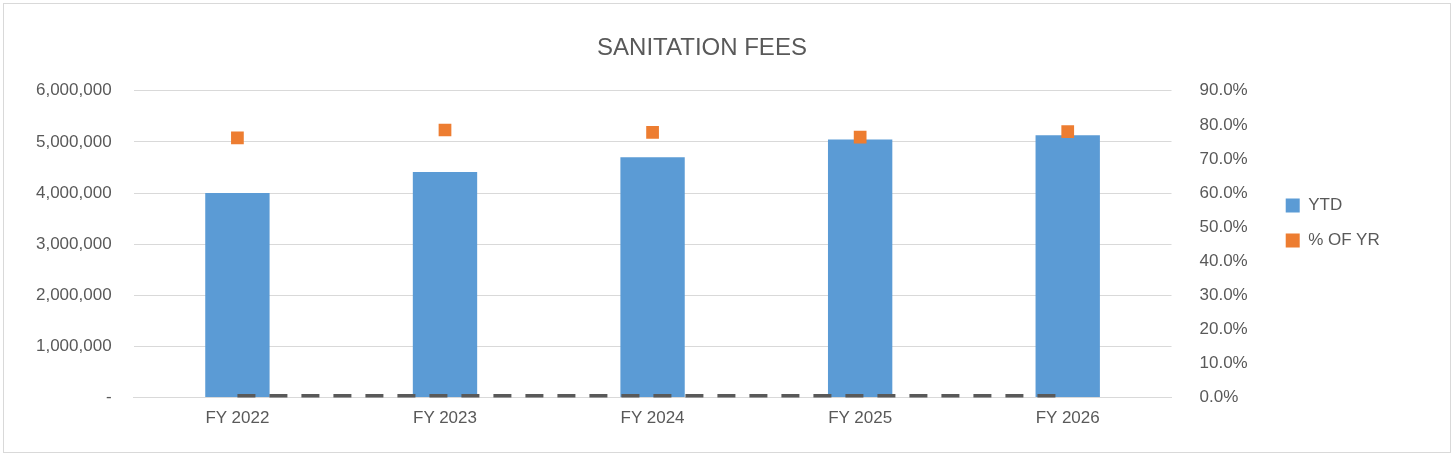 The image size is (1454, 454). I want to click on y2-tick-label: 60.0%, so click(1223, 192).